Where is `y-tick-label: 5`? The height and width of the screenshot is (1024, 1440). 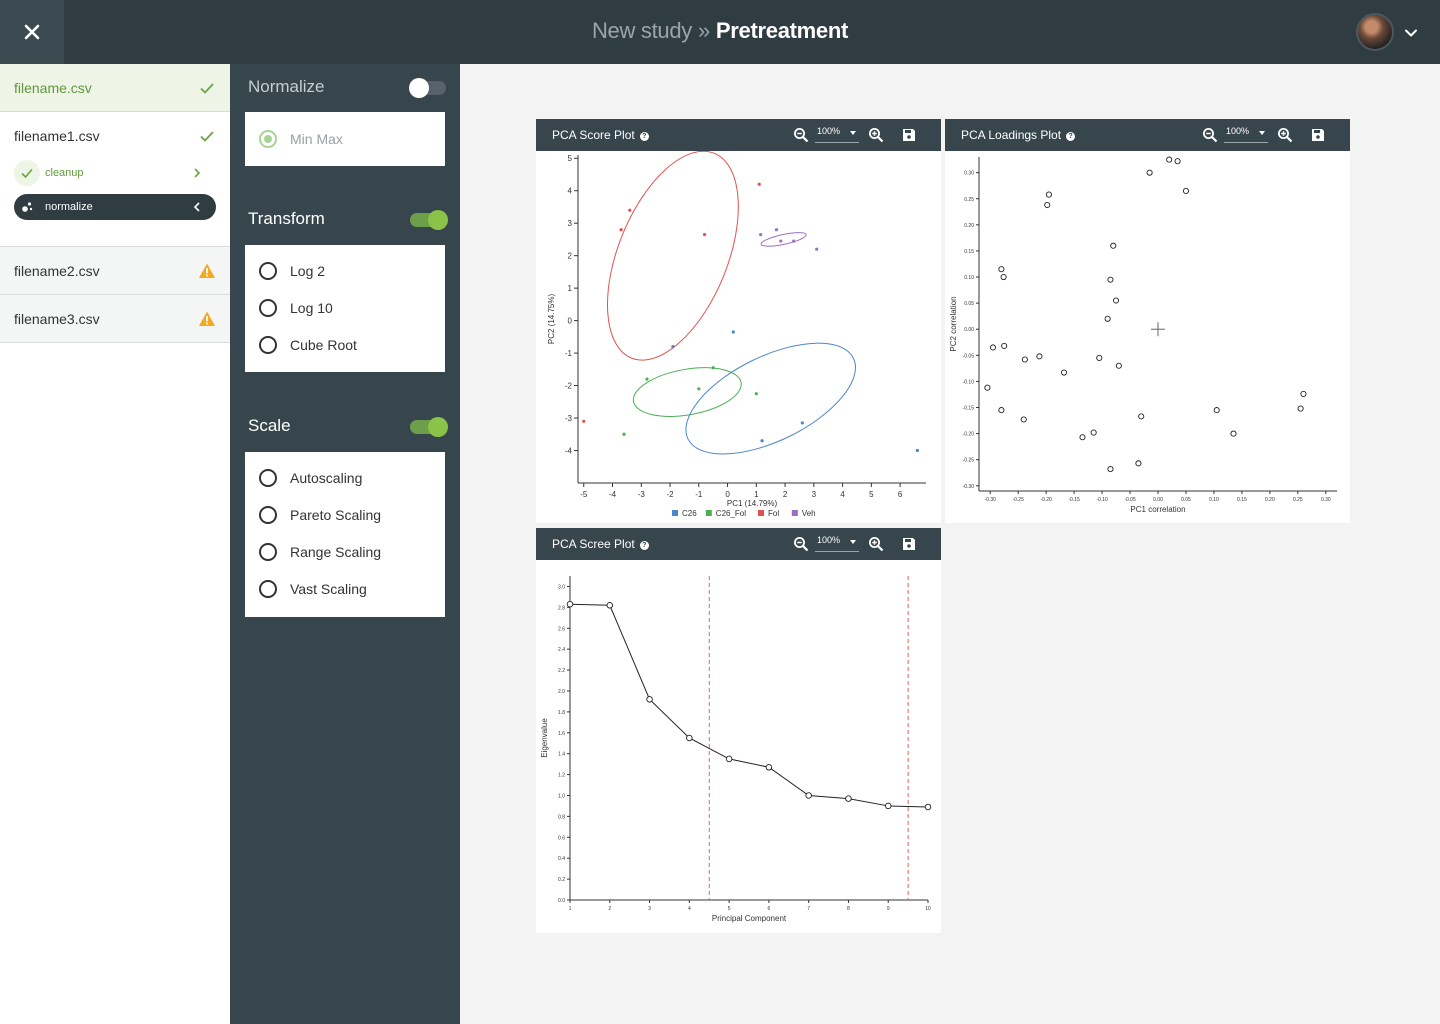
y-tick-label: 5 is located at coordinates (570, 158).